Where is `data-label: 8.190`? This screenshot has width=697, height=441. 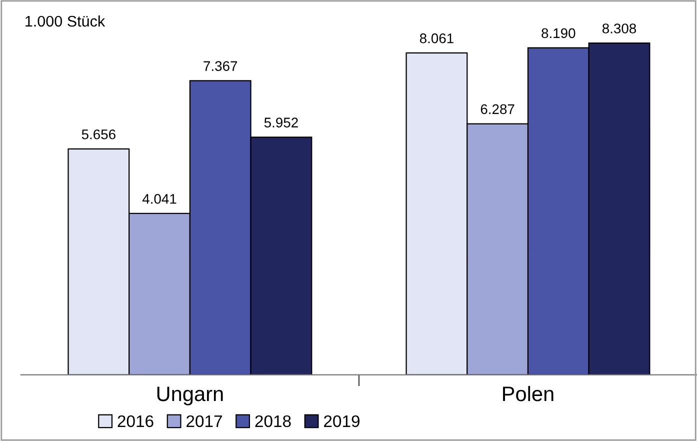 data-label: 8.190 is located at coordinates (559, 33).